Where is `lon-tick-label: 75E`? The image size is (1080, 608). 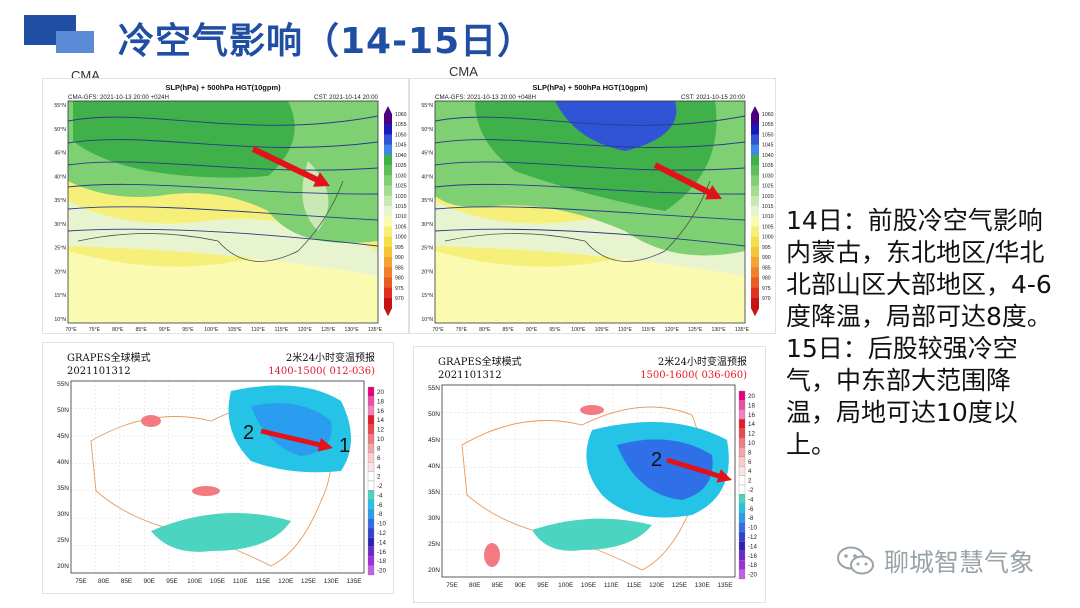
lon-tick-label: 75E is located at coordinates (81, 581).